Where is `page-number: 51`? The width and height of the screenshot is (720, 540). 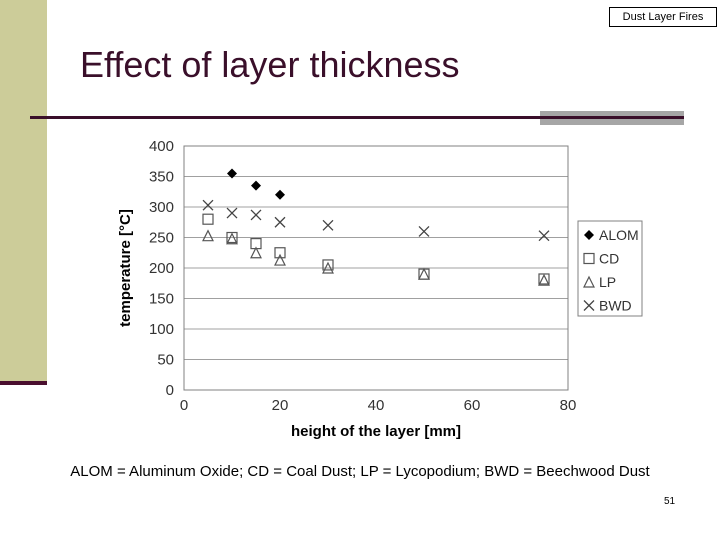 page-number: 51 is located at coordinates (670, 501).